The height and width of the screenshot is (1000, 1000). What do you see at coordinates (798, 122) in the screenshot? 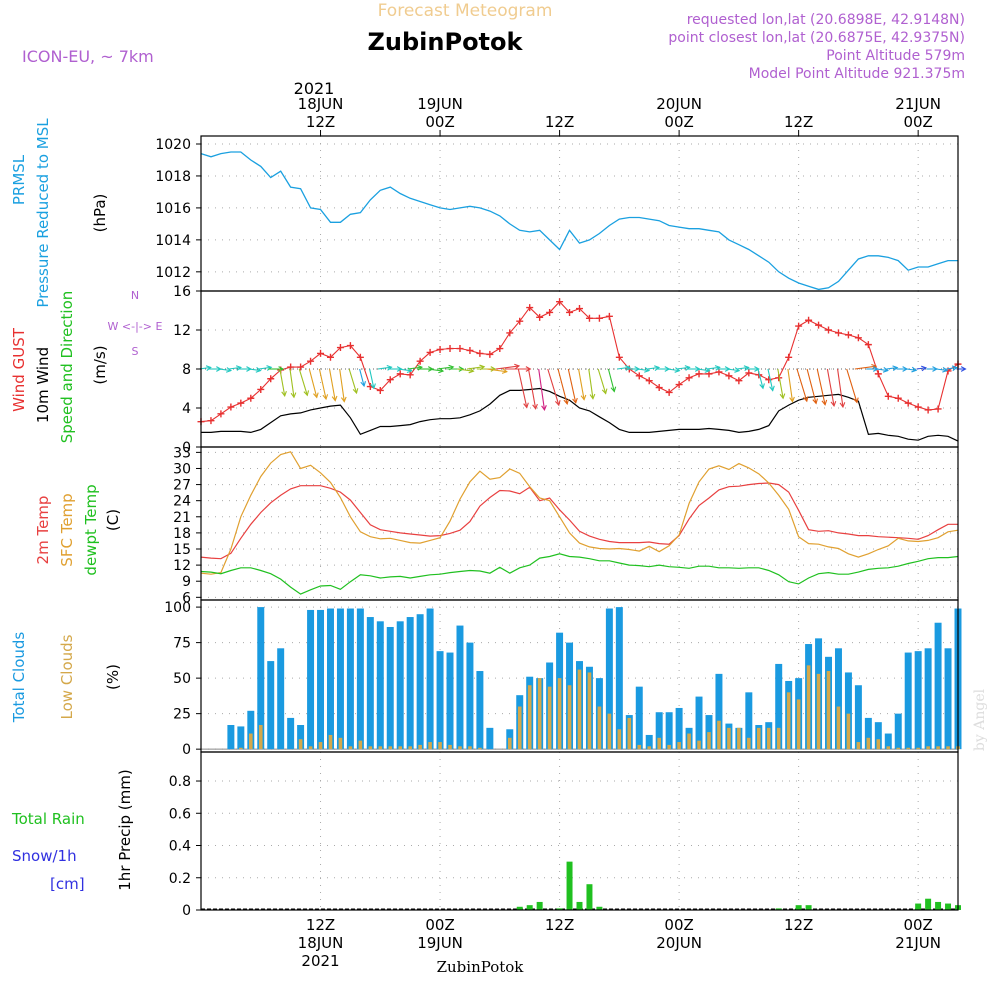
I see `top-hour-label: 12Z` at bounding box center [798, 122].